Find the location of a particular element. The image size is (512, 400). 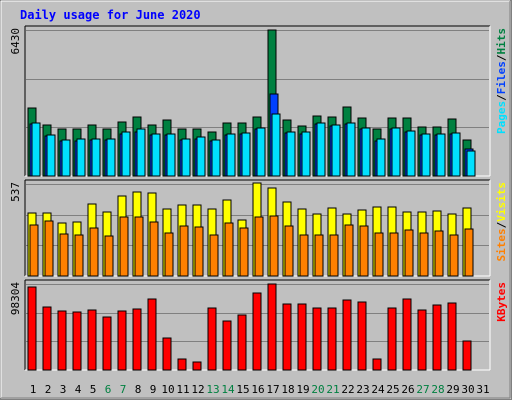

legend-item: KBytes is located at coordinates (501, 302).